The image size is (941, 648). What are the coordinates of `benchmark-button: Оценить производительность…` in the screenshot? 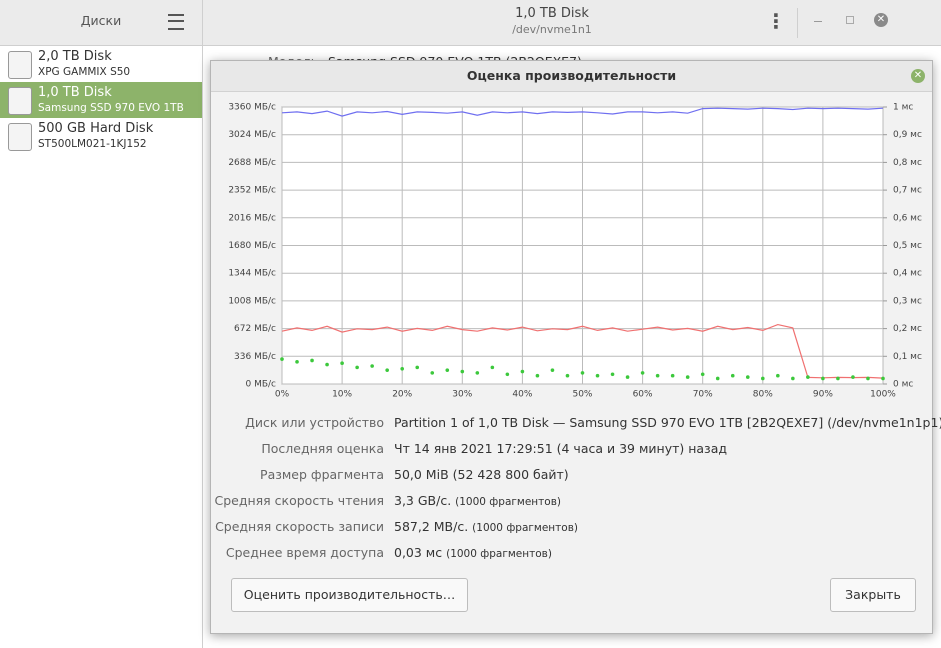 It's located at (349, 595).